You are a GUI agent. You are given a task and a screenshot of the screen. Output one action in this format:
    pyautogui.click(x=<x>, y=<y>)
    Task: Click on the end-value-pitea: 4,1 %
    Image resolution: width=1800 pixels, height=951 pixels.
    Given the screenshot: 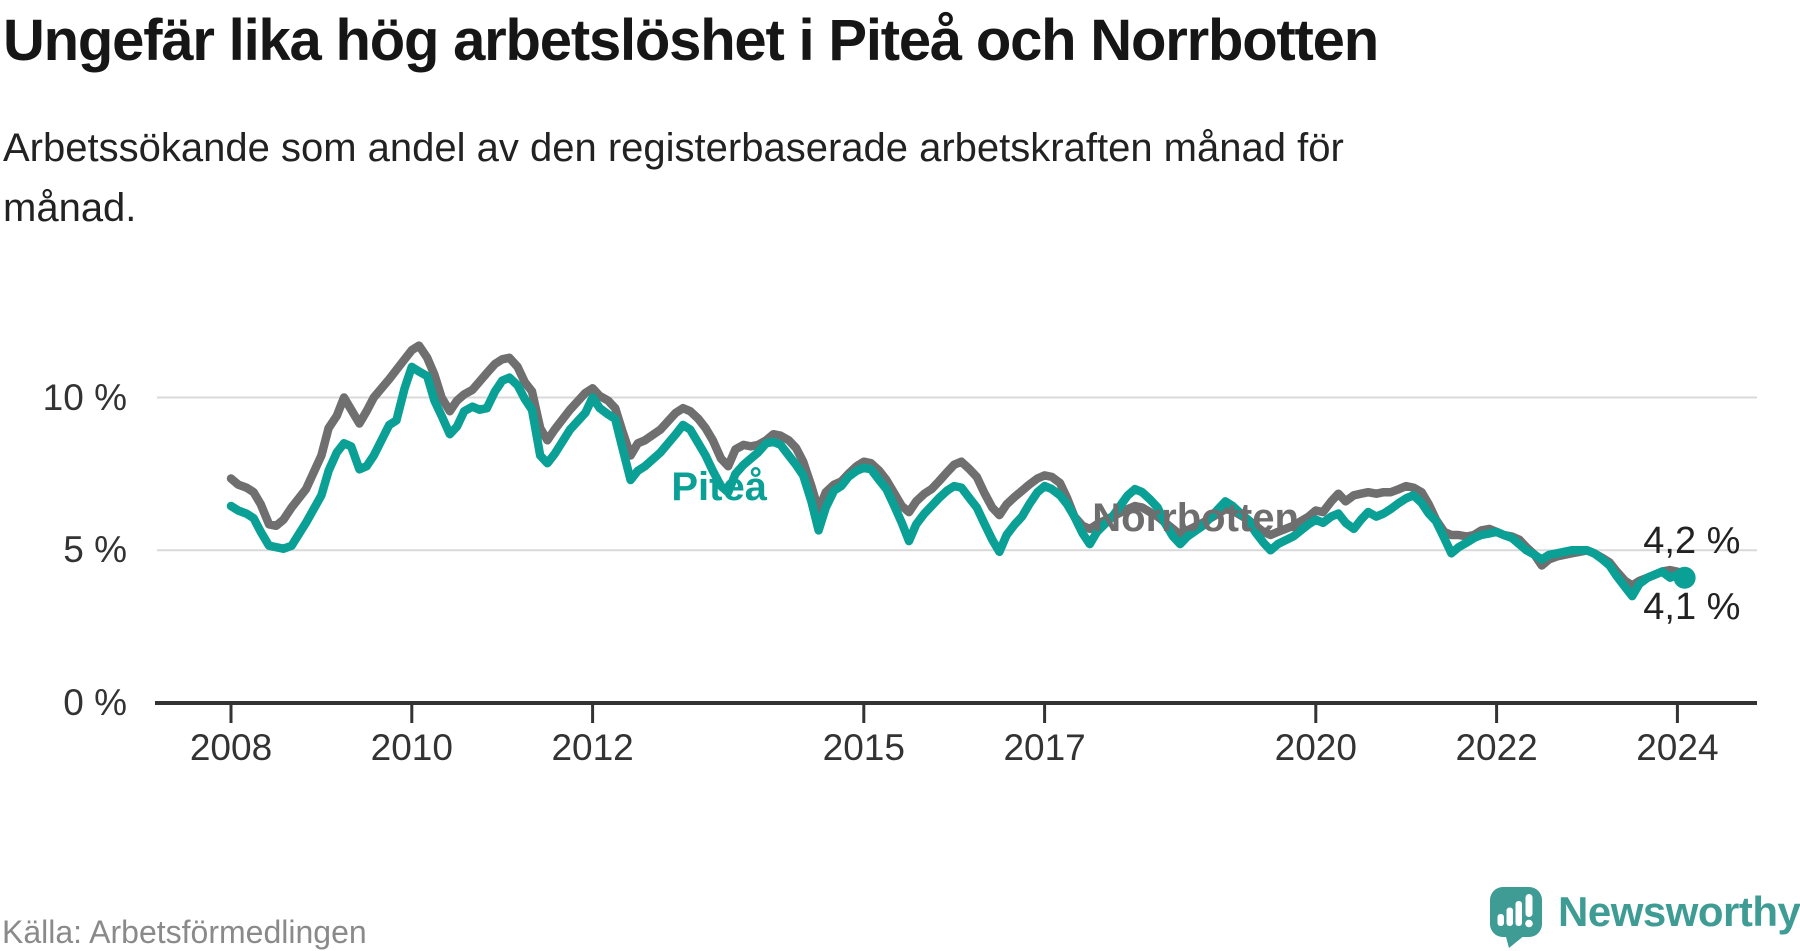 What is the action you would take?
    pyautogui.click(x=1692, y=607)
    